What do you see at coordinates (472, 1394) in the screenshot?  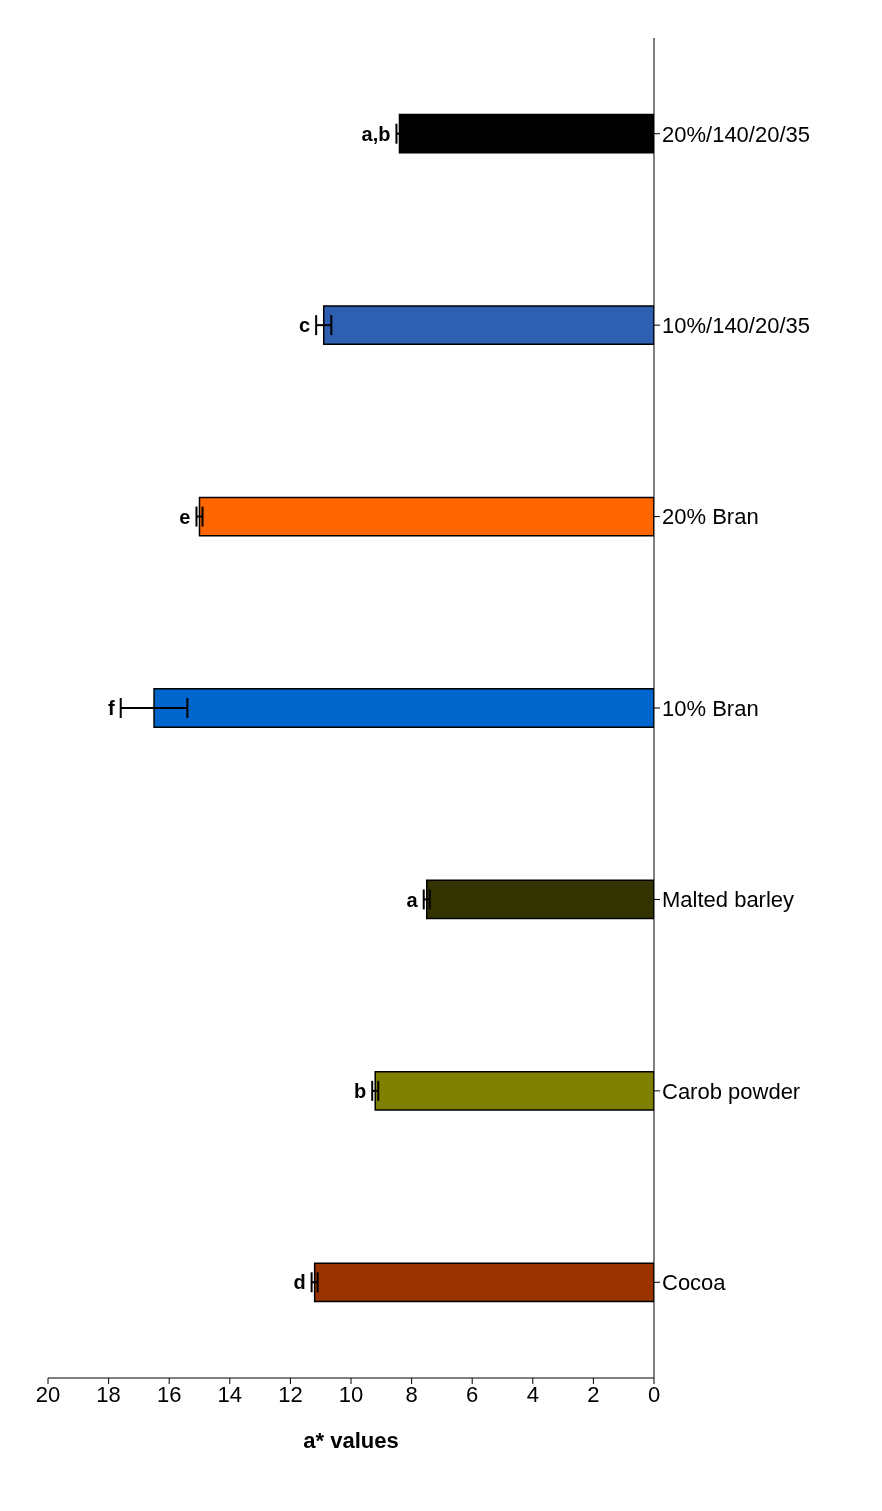 I see `x-tick-label: 6` at bounding box center [472, 1394].